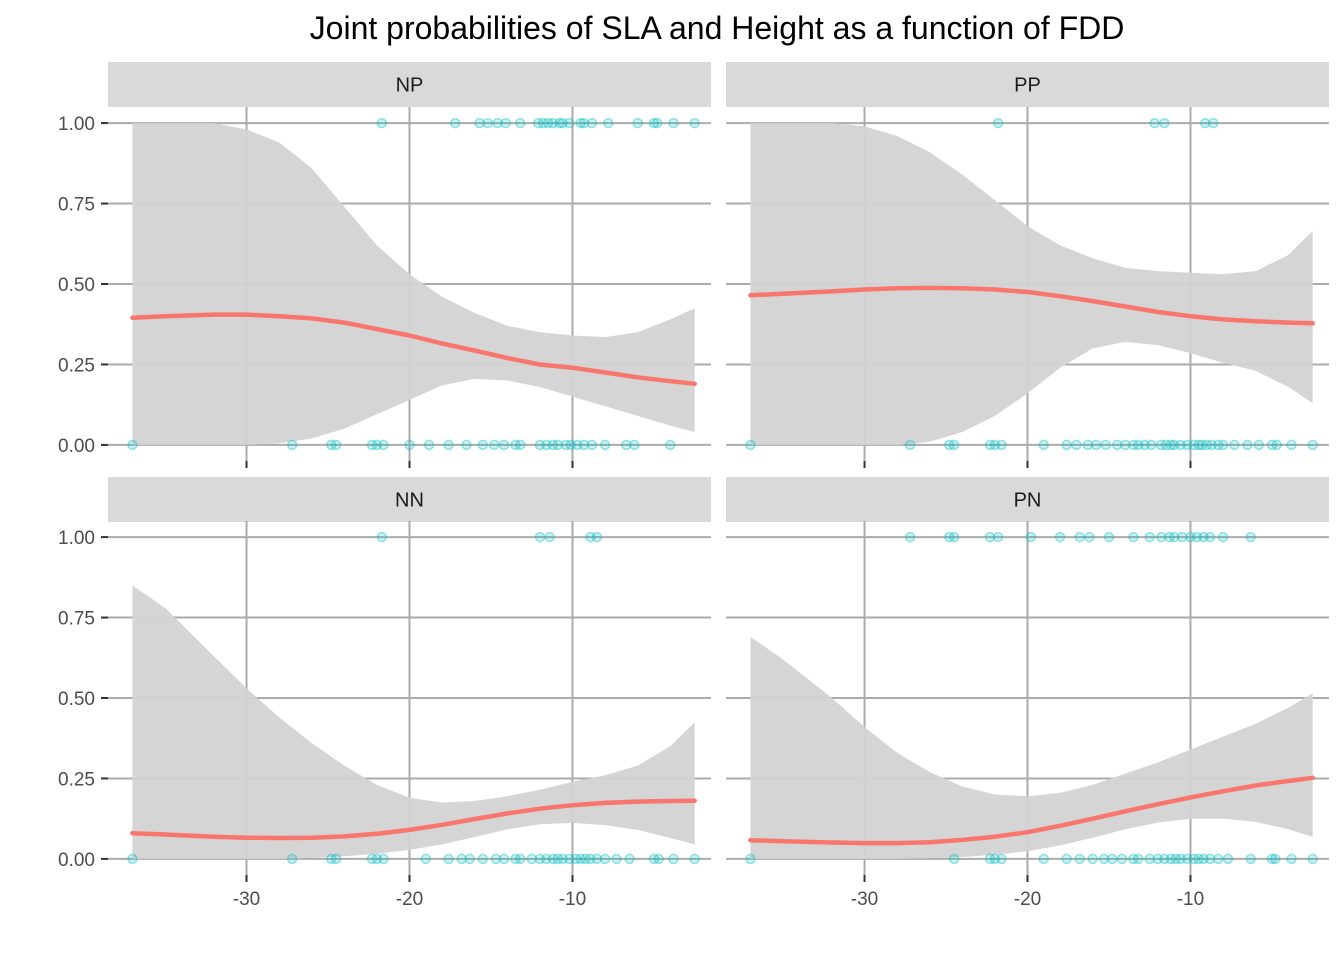  I want to click on facet-strip-label: PP, so click(1027, 86).